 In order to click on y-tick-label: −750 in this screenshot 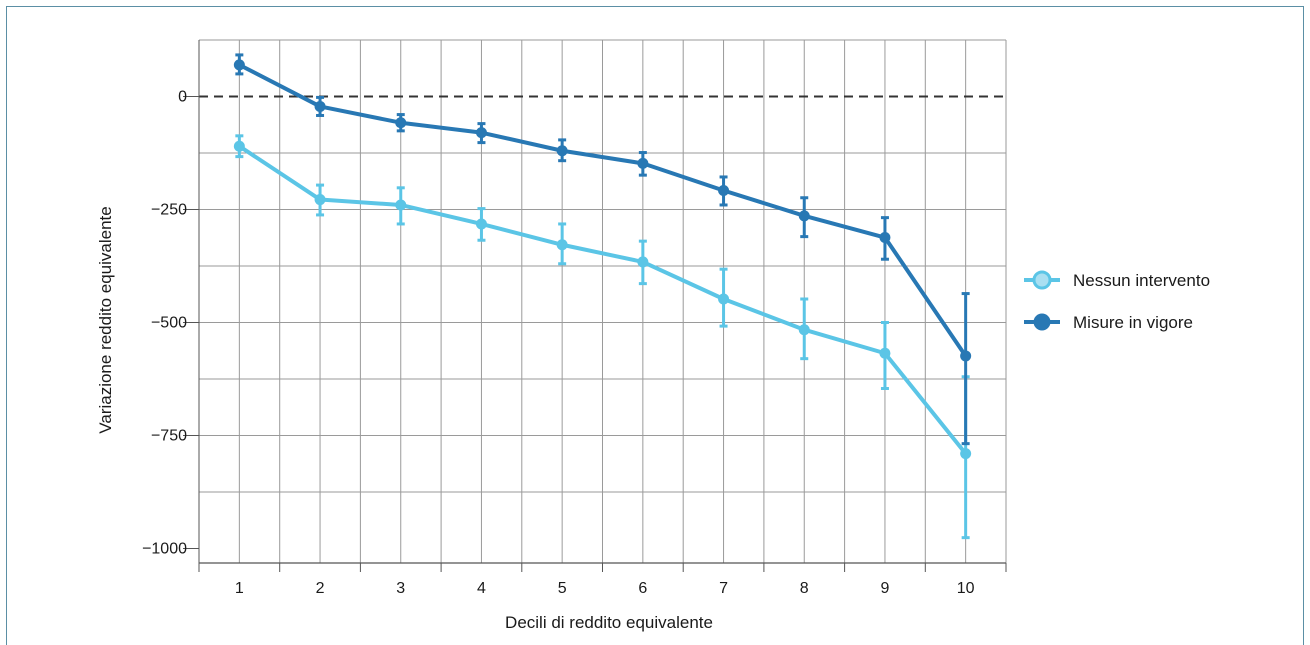, I will do `click(169, 436)`.